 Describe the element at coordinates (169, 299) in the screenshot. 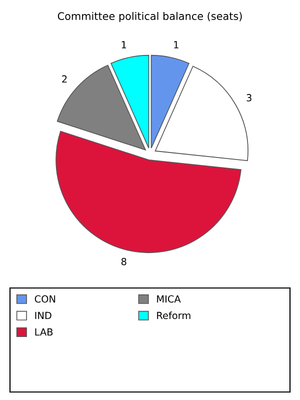

I see `legend-label: MICA` at that location.